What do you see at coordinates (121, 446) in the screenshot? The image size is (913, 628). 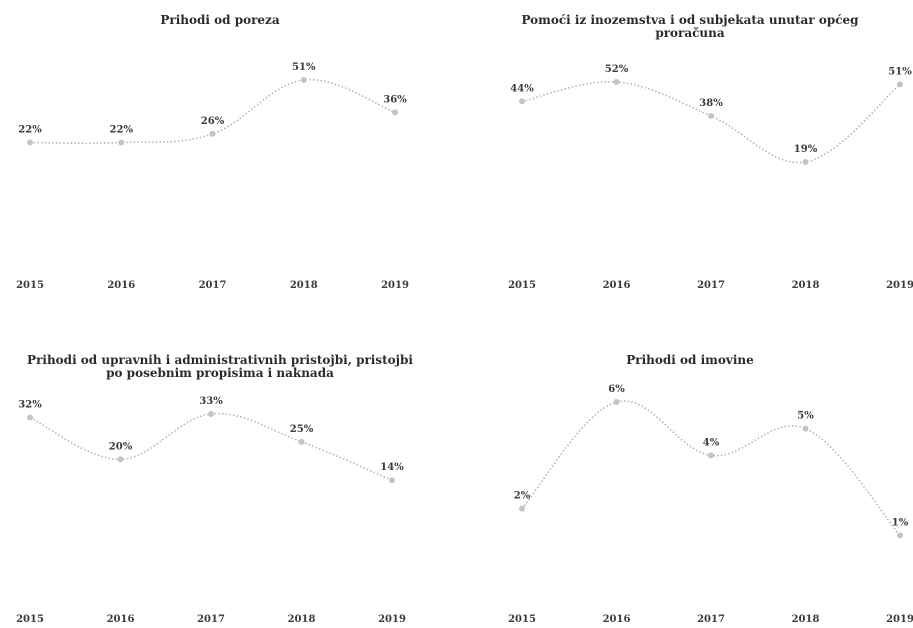 I see `data-label: 20%` at bounding box center [121, 446].